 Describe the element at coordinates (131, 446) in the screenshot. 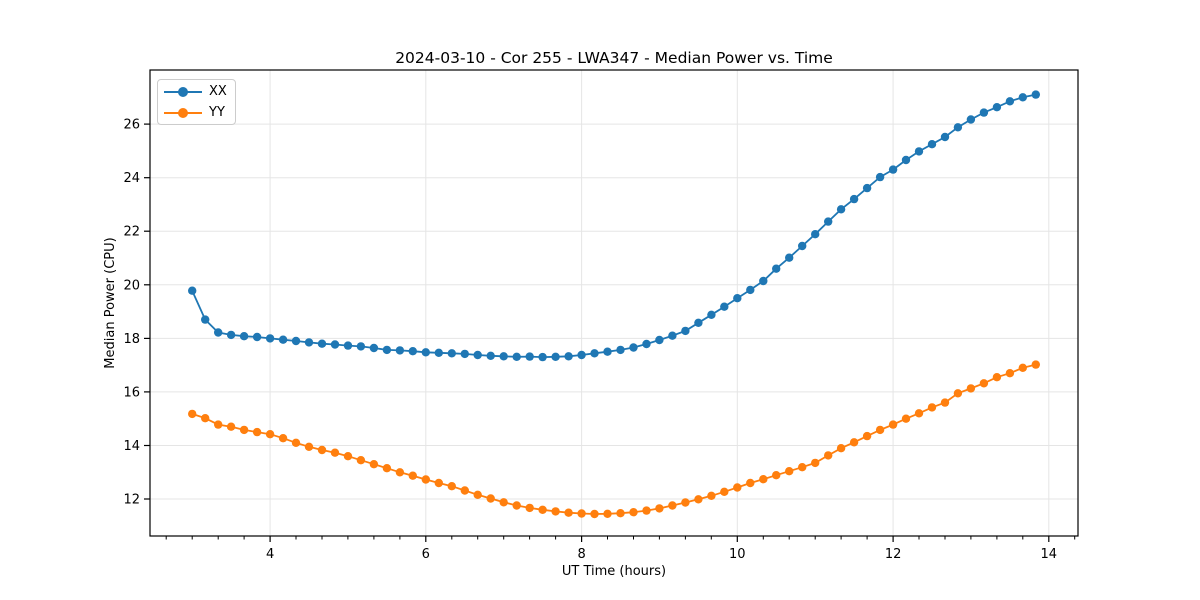

I see `y-tick-label: 14` at that location.